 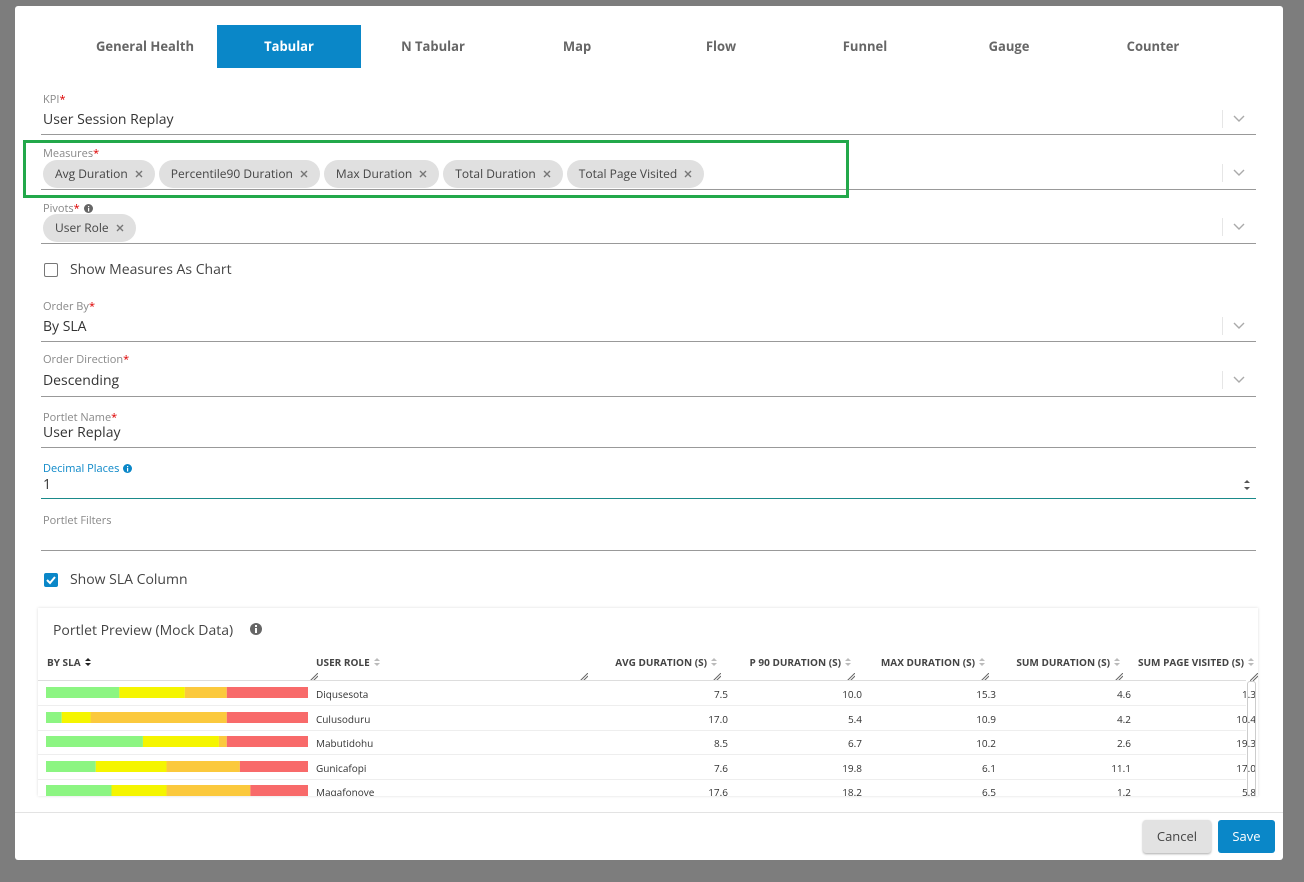 What do you see at coordinates (577, 46) in the screenshot?
I see `tab: Map` at bounding box center [577, 46].